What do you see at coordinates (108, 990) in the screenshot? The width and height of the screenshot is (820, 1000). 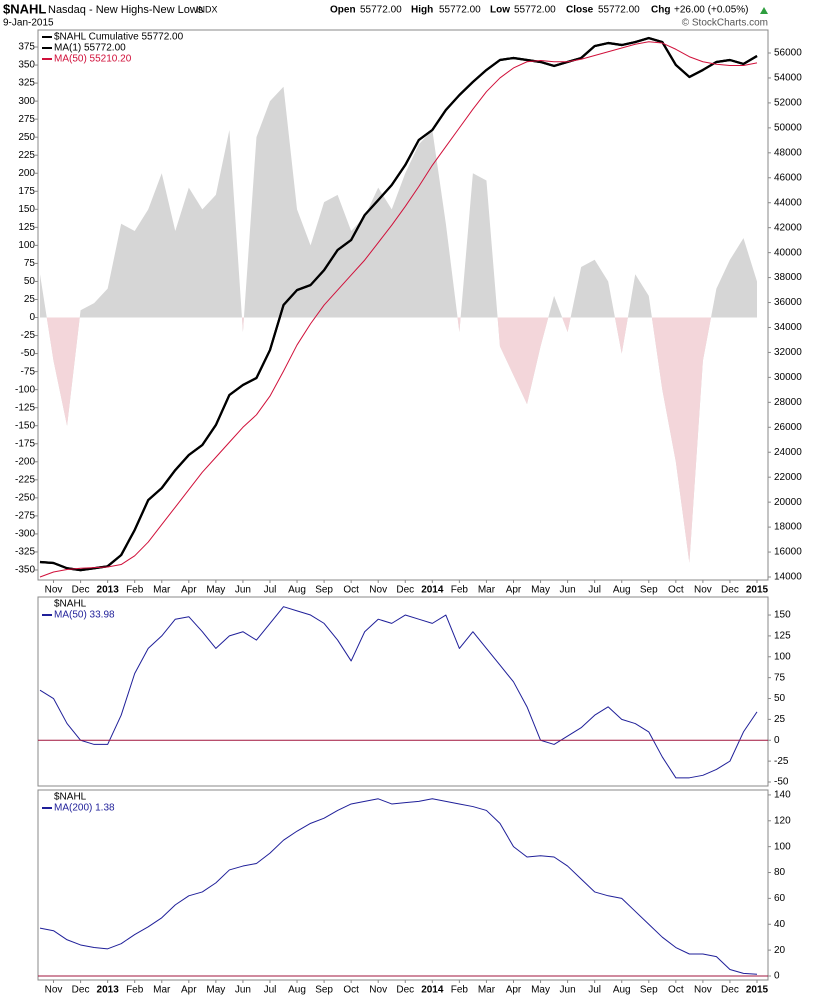 I see `x-tick-label: 2013` at bounding box center [108, 990].